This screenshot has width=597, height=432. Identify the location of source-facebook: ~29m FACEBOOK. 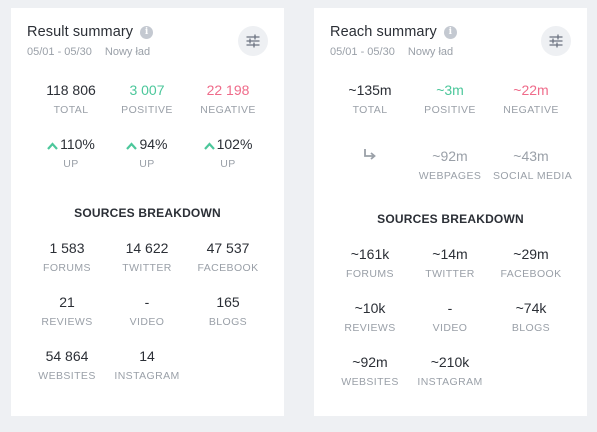
(531, 263).